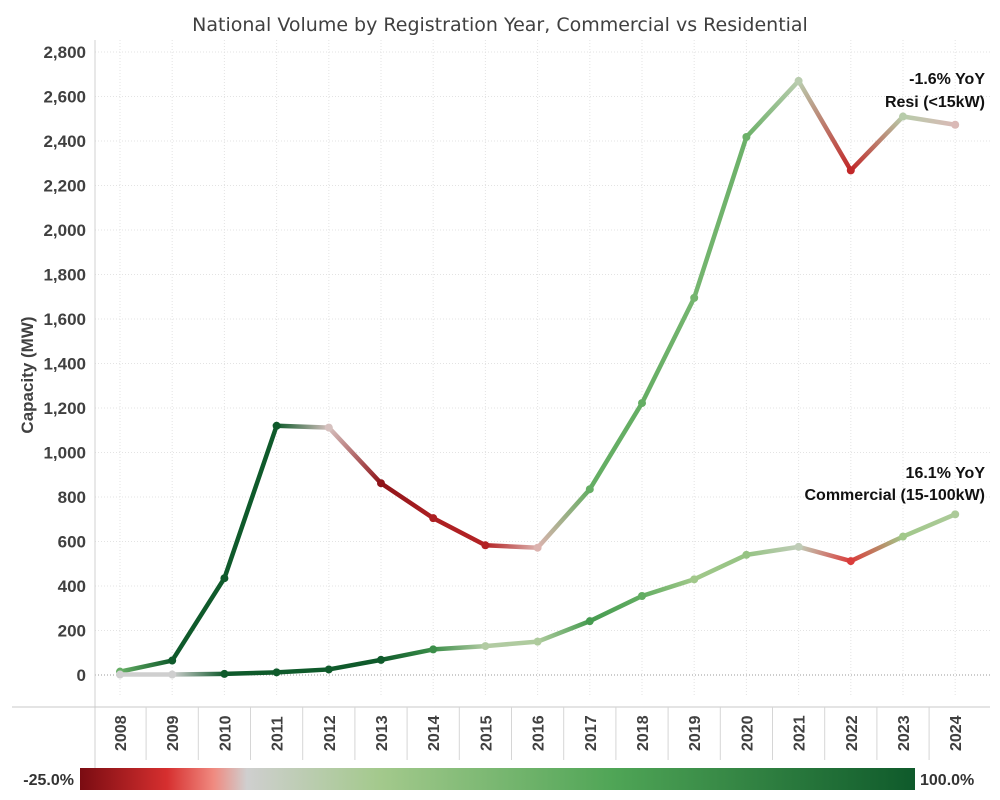  Describe the element at coordinates (904, 733) in the screenshot. I see `x-tick-label: 2023` at that location.